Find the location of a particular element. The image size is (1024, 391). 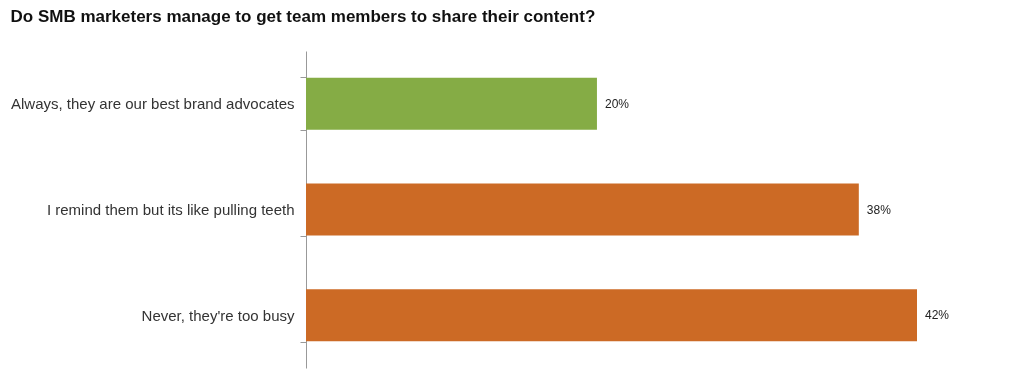

y-tick-label: Never, they're too busy is located at coordinates (218, 315).